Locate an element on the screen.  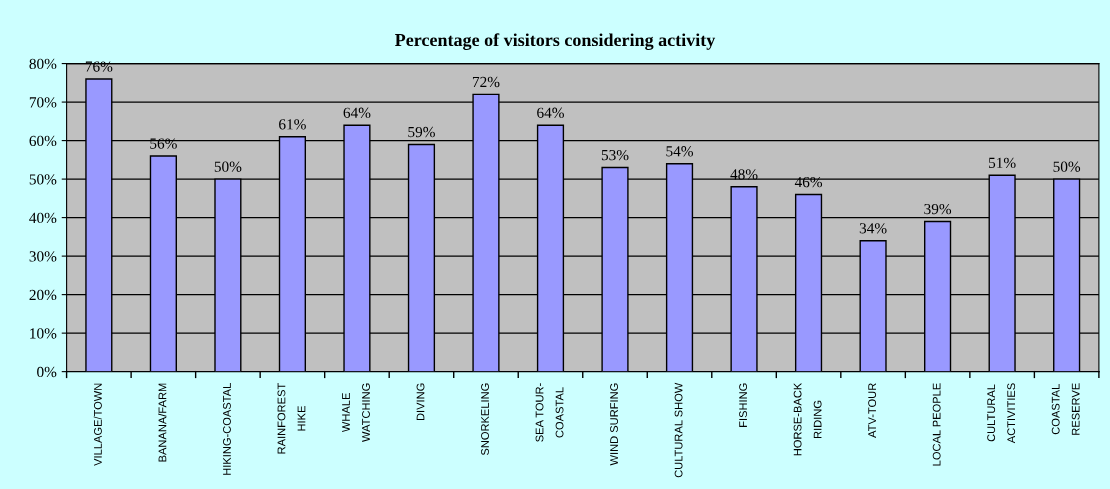
chart-title: Percentage of visitors considering activity is located at coordinates (555, 41).